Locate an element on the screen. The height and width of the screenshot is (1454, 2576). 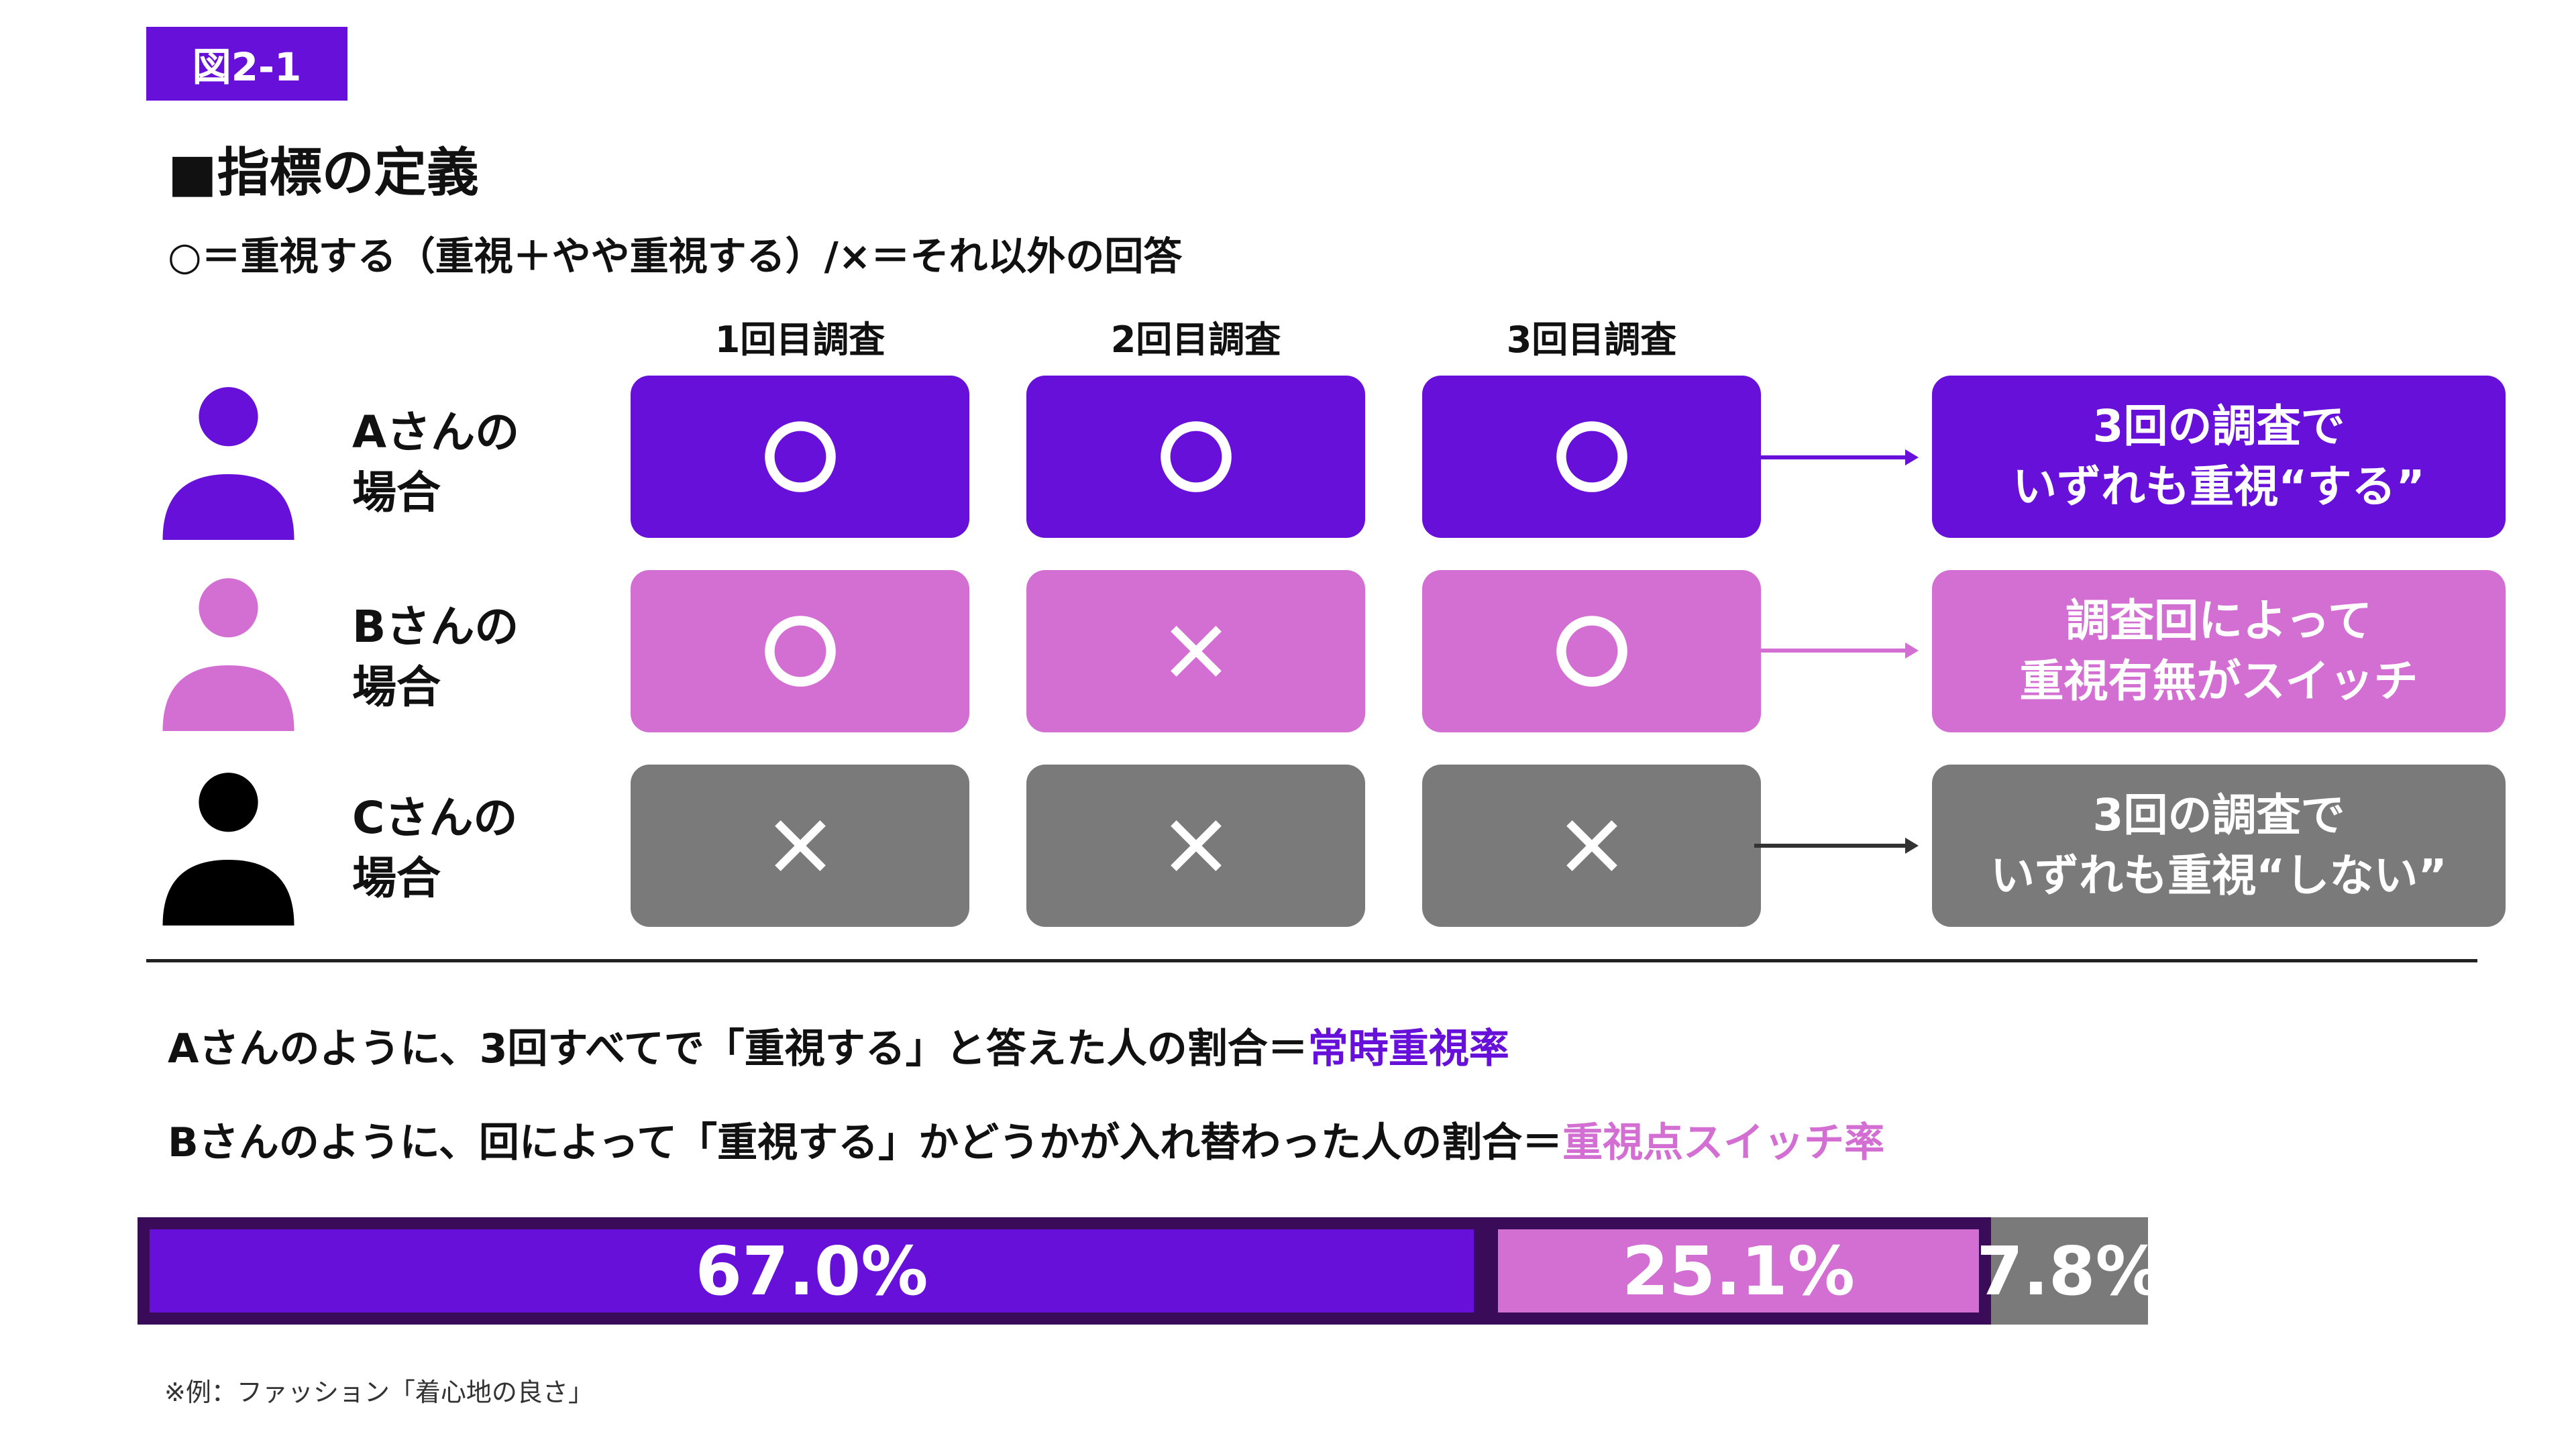
bar-segment-3: 7.8% is located at coordinates (2069, 1271).